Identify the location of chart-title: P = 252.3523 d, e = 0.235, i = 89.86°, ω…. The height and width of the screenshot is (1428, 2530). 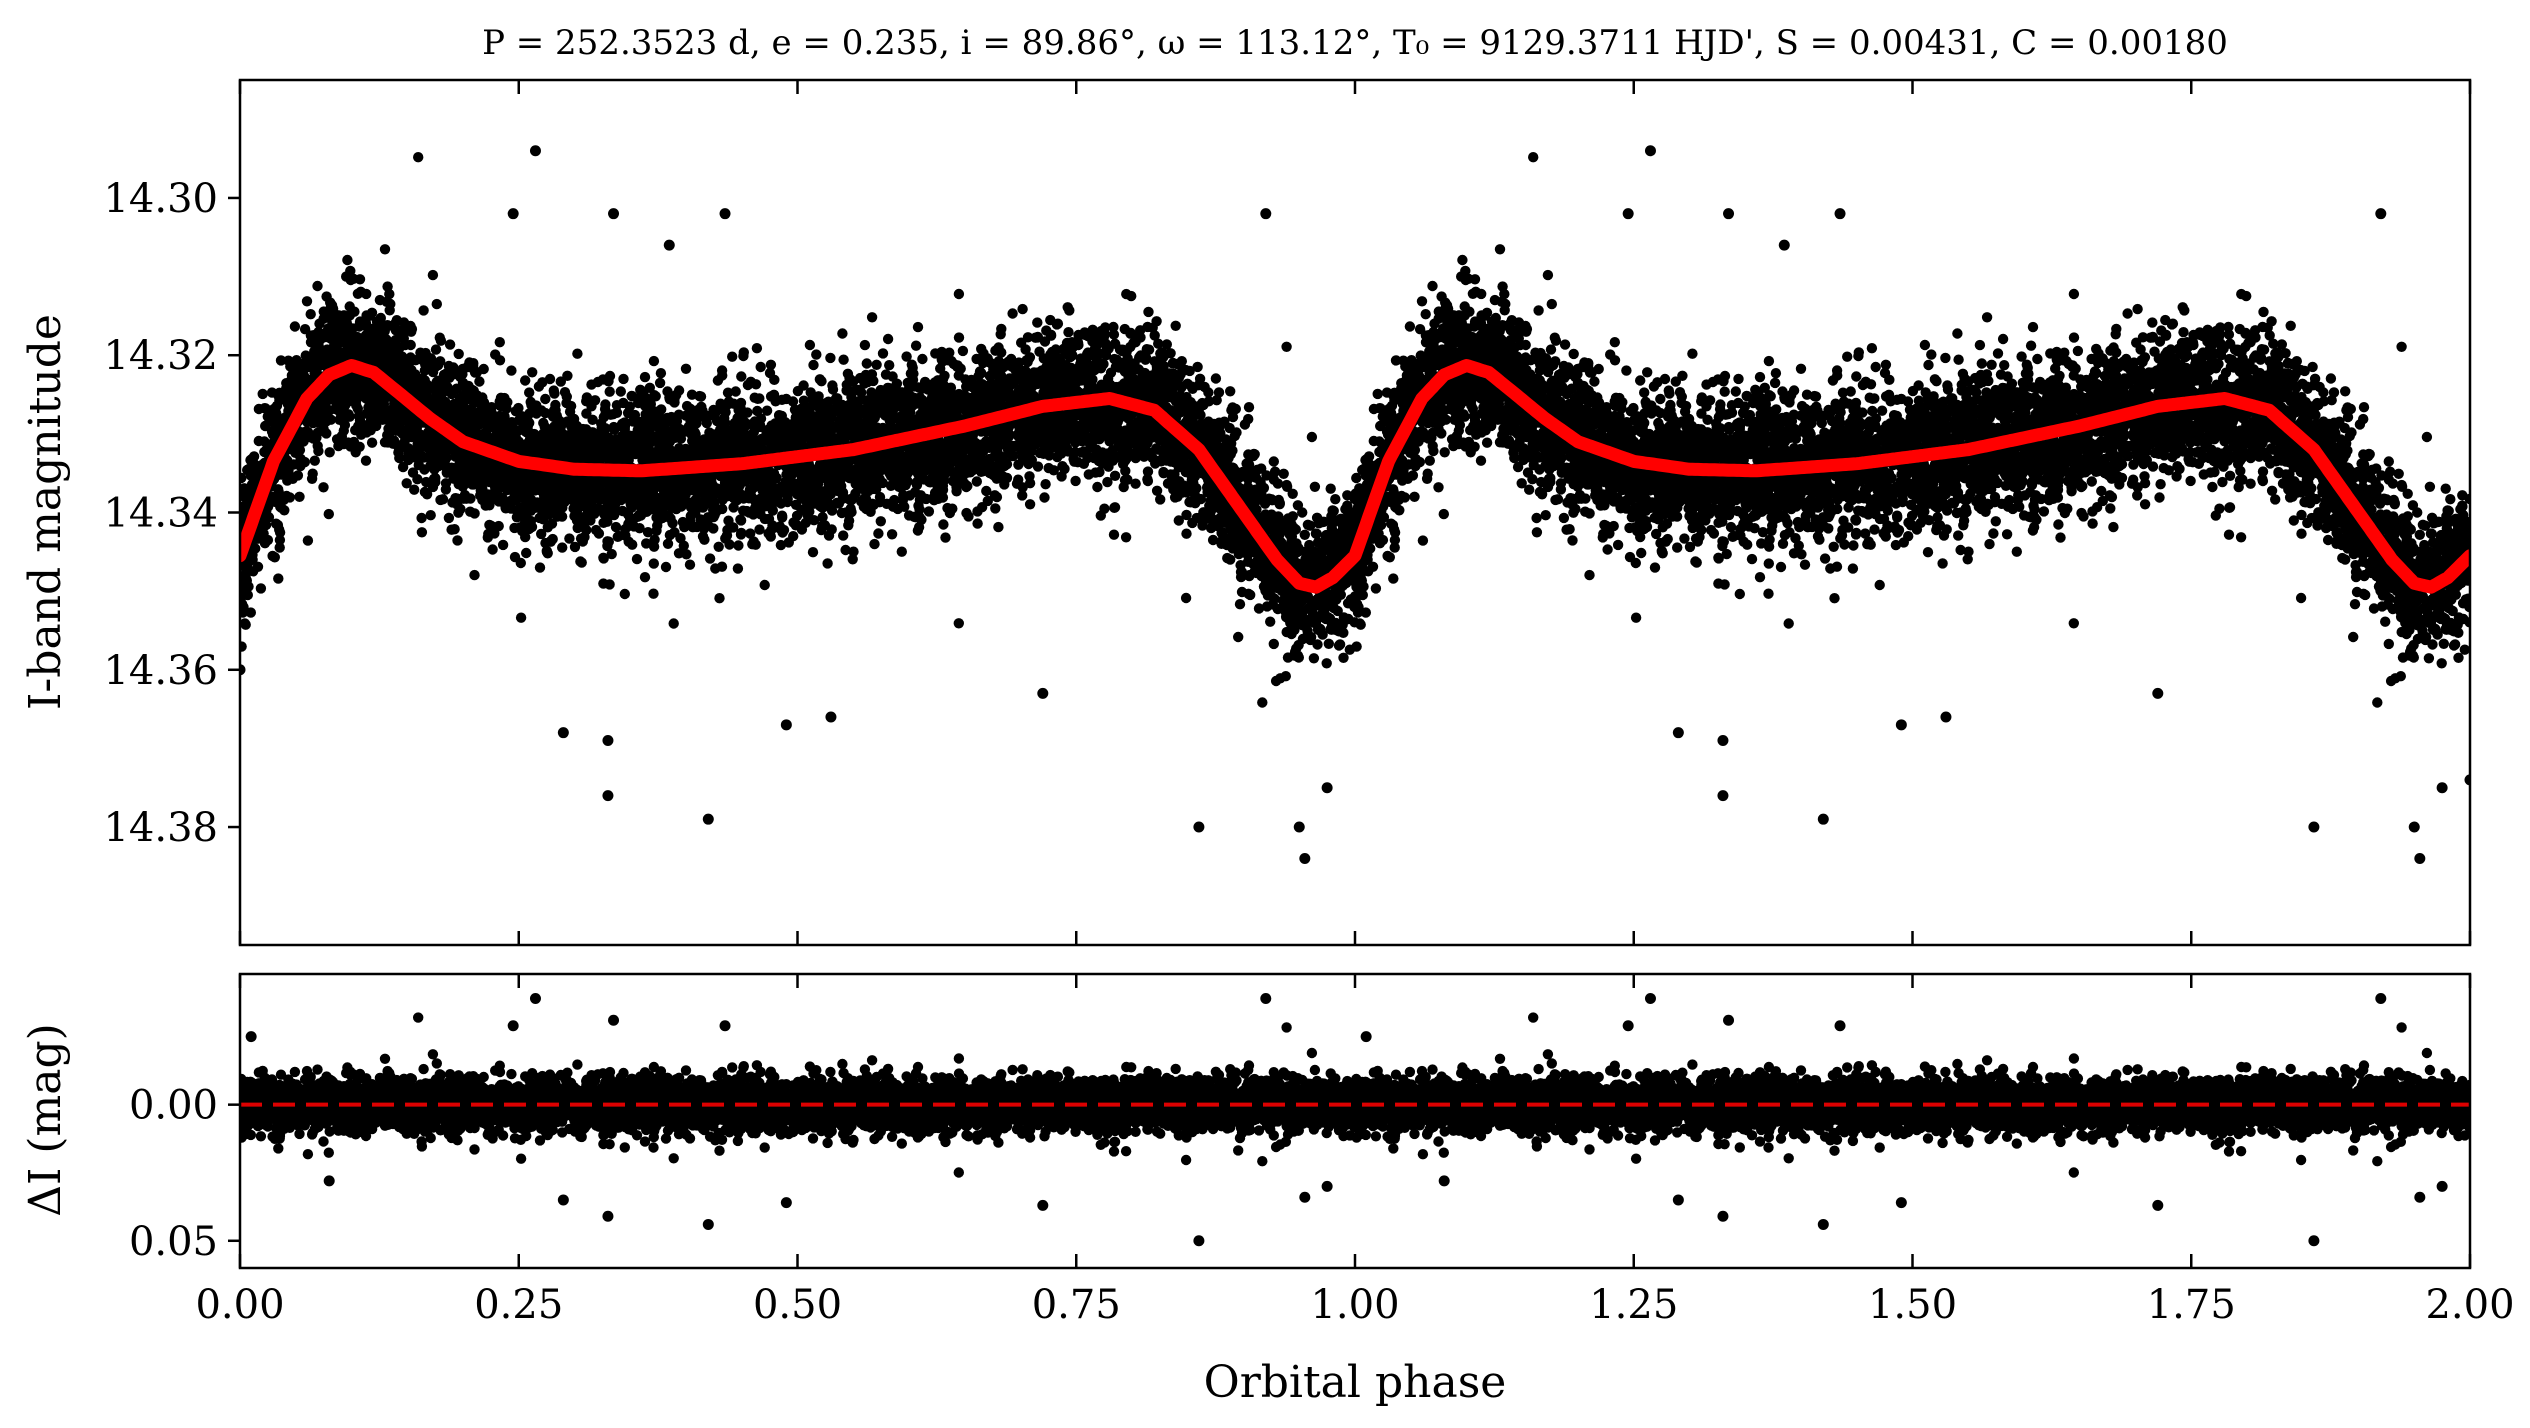
(1355, 43).